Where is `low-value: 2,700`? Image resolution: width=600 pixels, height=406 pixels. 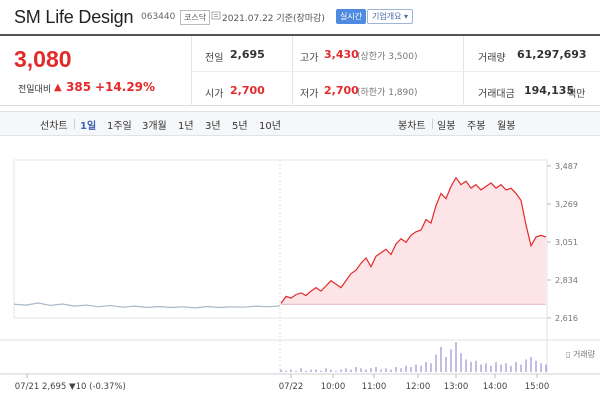 low-value: 2,700 is located at coordinates (341, 90).